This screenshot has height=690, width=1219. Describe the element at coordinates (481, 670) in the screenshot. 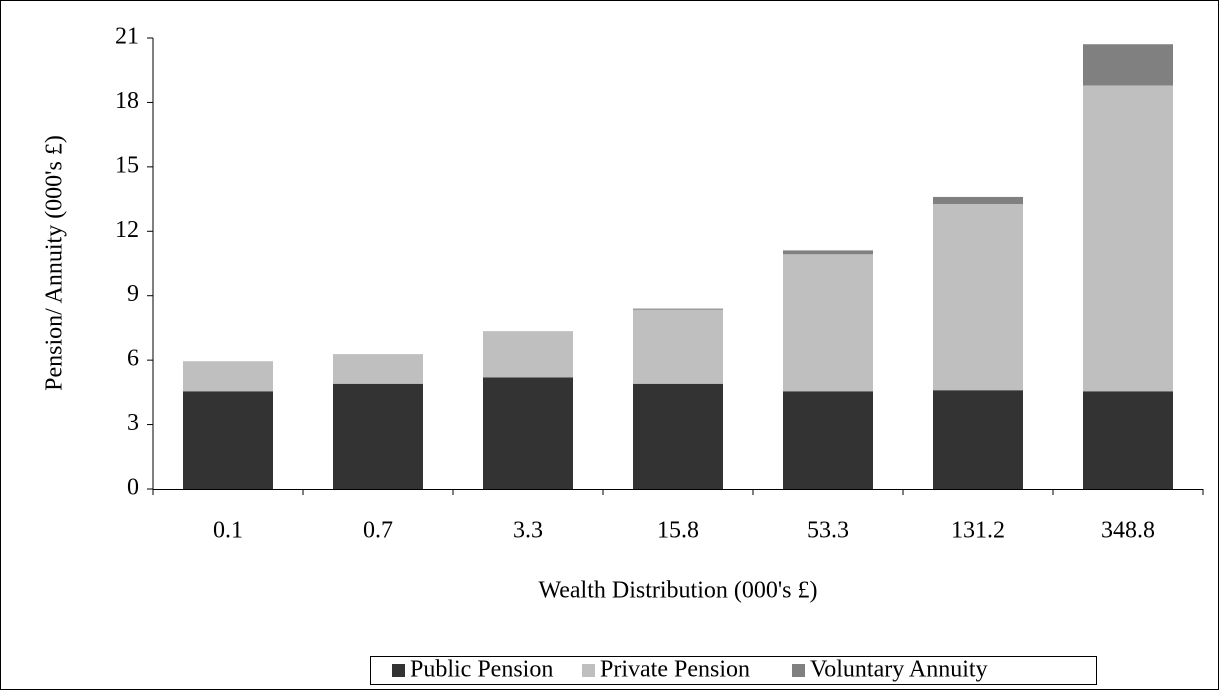

I see `legend-label: Public Pension` at that location.